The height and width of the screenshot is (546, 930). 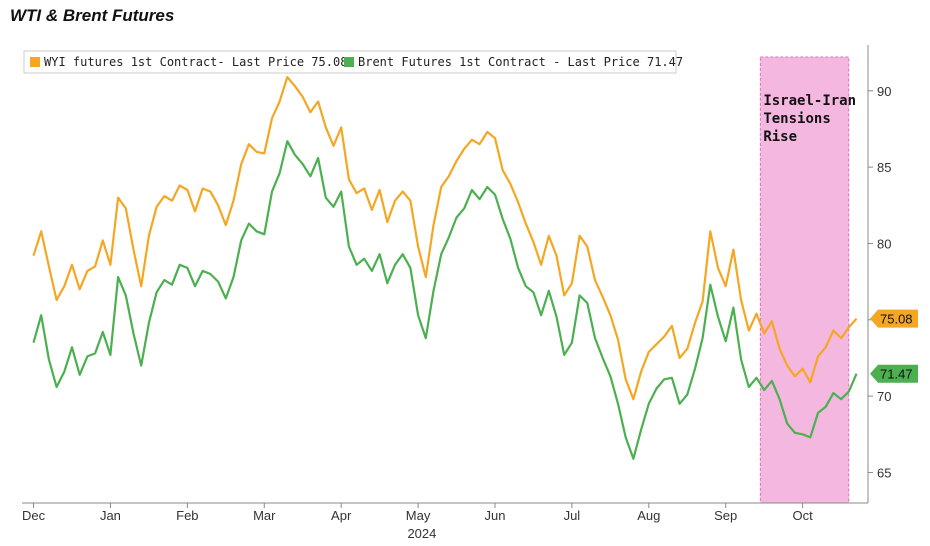 What do you see at coordinates (780, 137) in the screenshot?
I see `annotation-text: Rise` at bounding box center [780, 137].